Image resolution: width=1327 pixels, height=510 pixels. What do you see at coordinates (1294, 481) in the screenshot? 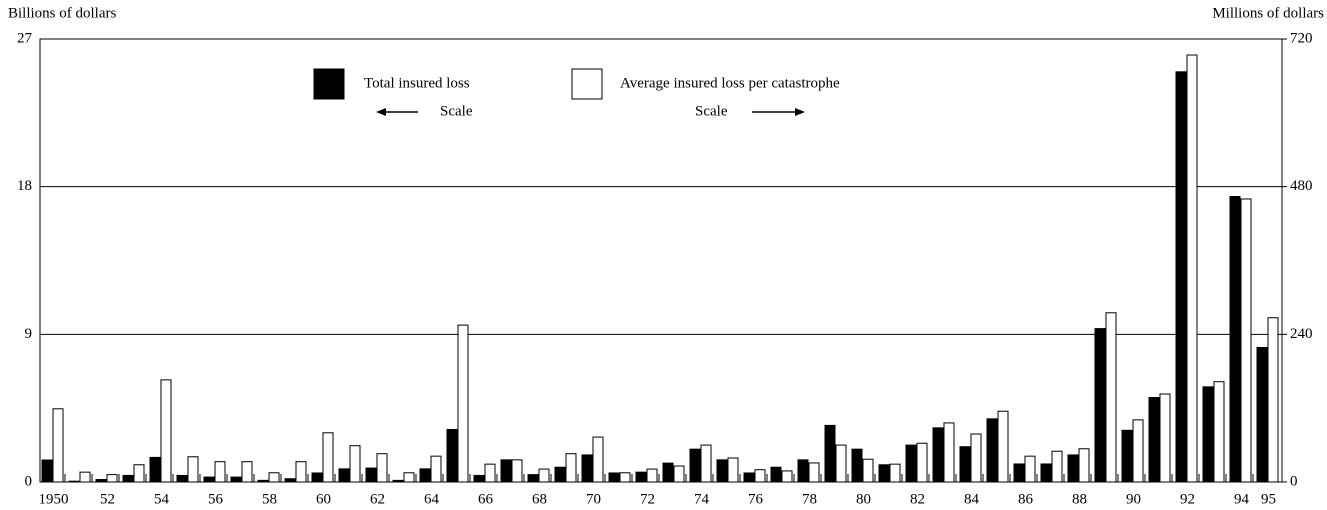
I see `y2-tick-label: 0` at bounding box center [1294, 481].